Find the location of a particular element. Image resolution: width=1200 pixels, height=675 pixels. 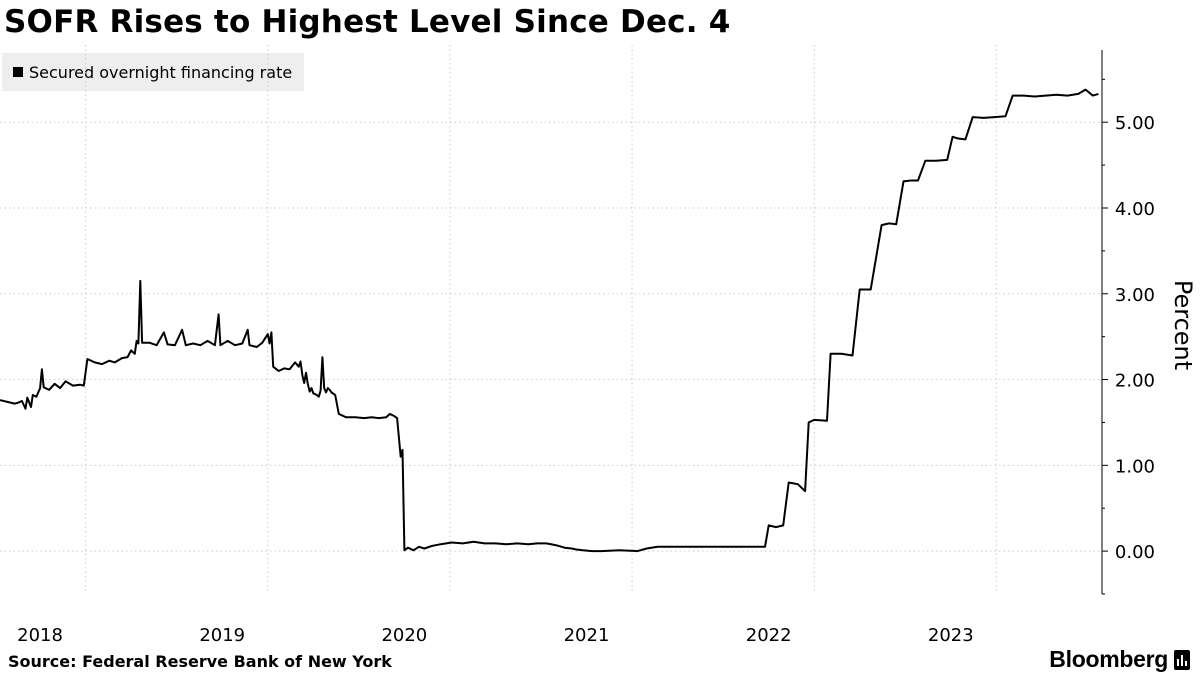

brand: Bloomberg is located at coordinates (1119, 659).